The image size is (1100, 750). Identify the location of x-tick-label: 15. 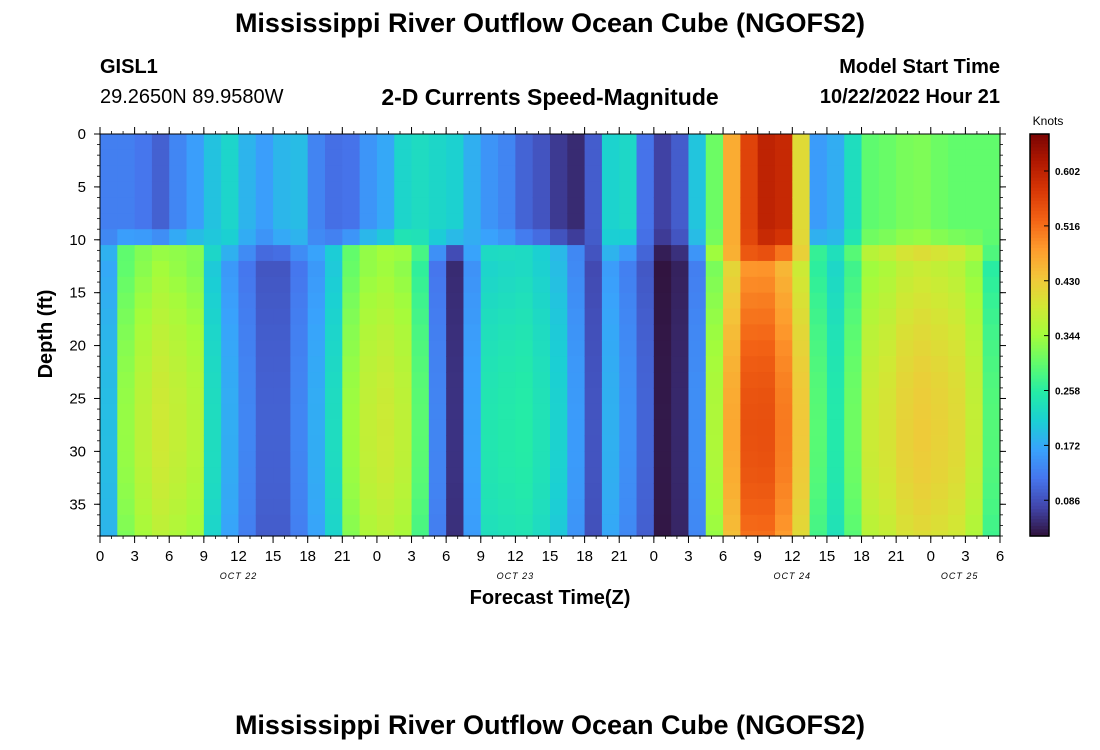
(273, 556).